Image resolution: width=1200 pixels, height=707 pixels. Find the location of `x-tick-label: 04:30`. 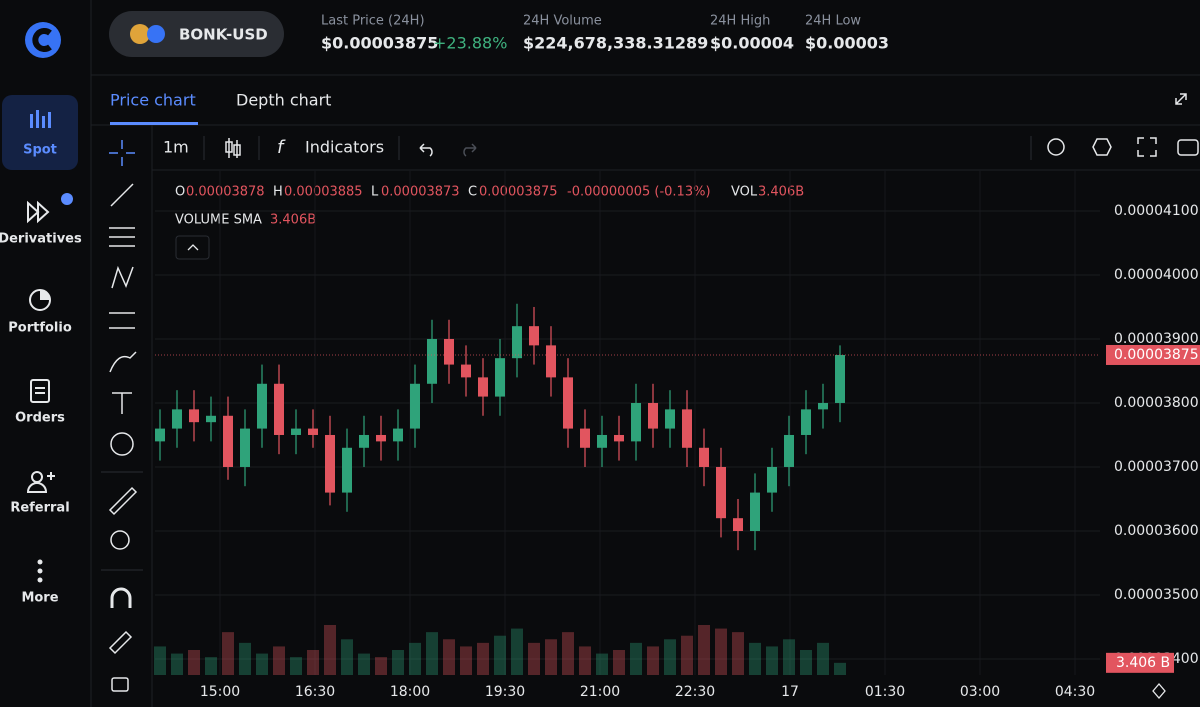

x-tick-label: 04:30 is located at coordinates (1075, 692).